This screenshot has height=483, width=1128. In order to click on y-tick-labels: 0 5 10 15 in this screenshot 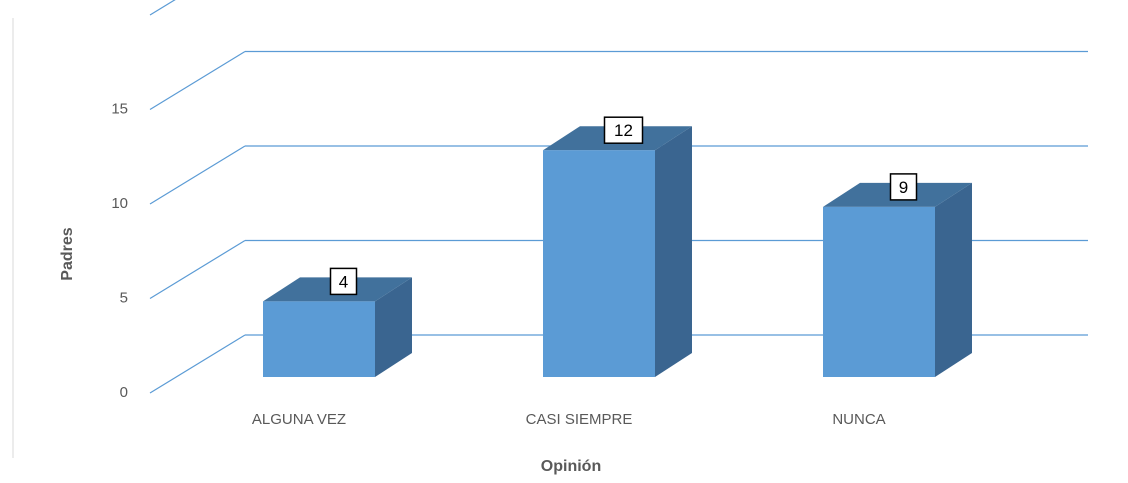, I will do `click(119, 251)`.